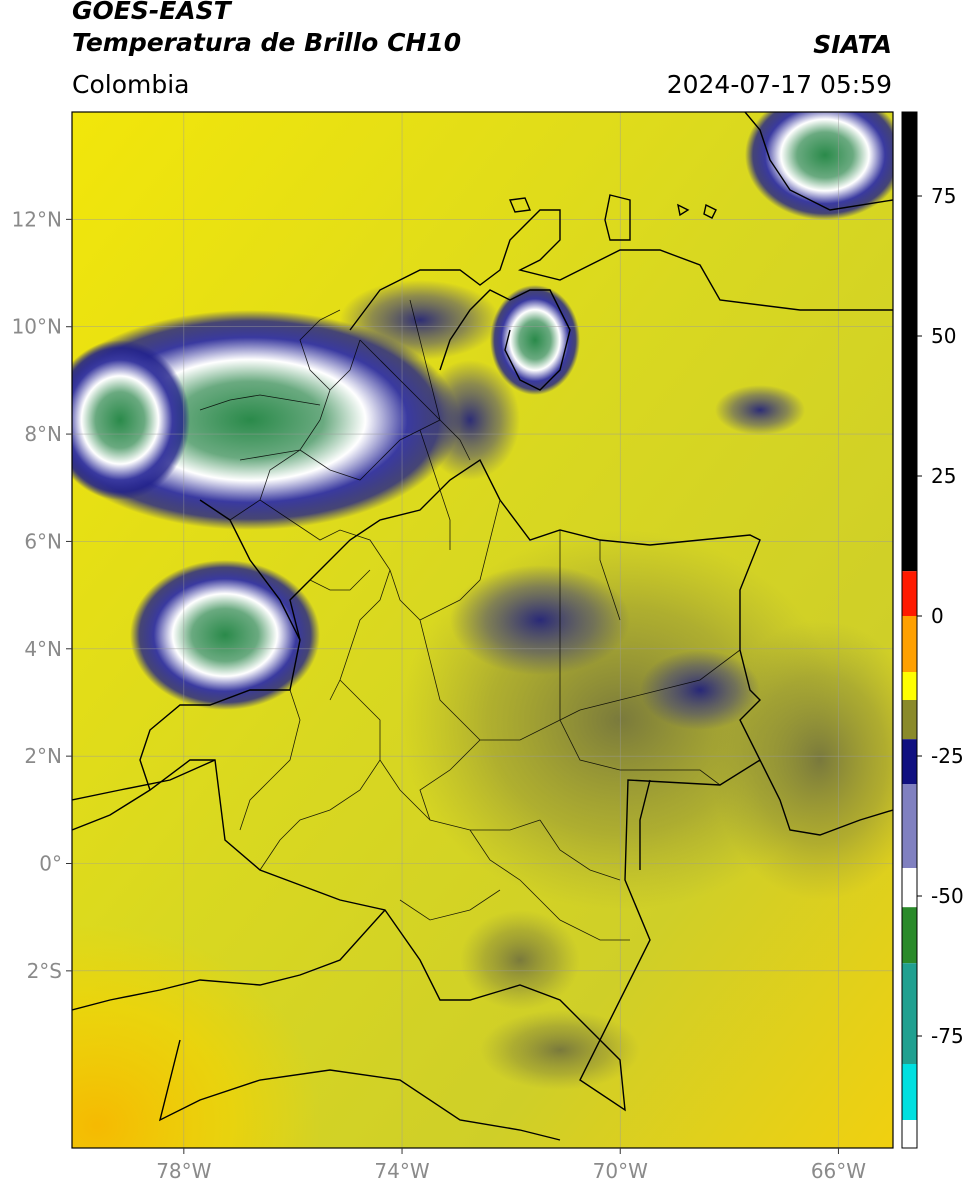  What do you see at coordinates (838, 1171) in the screenshot?
I see `lon-tick-label: 66°W` at bounding box center [838, 1171].